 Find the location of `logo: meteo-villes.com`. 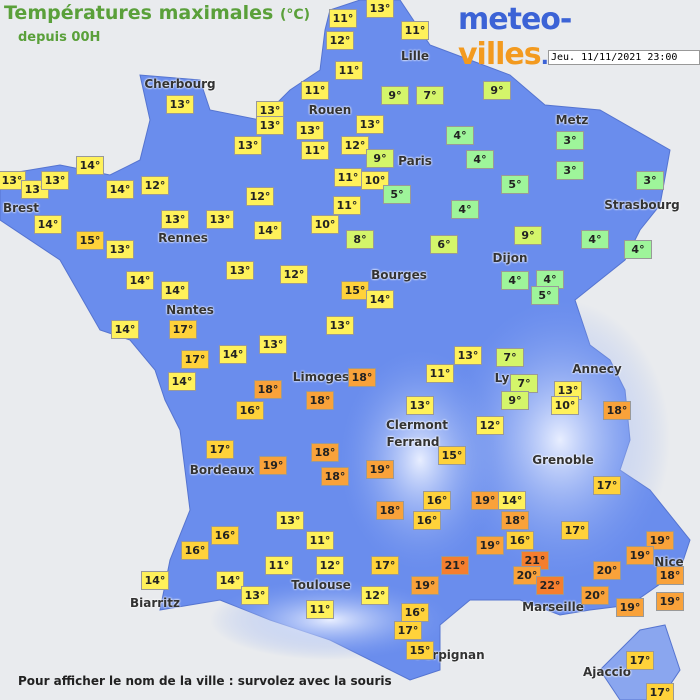

logo: meteo-villes.com is located at coordinates (579, 37).